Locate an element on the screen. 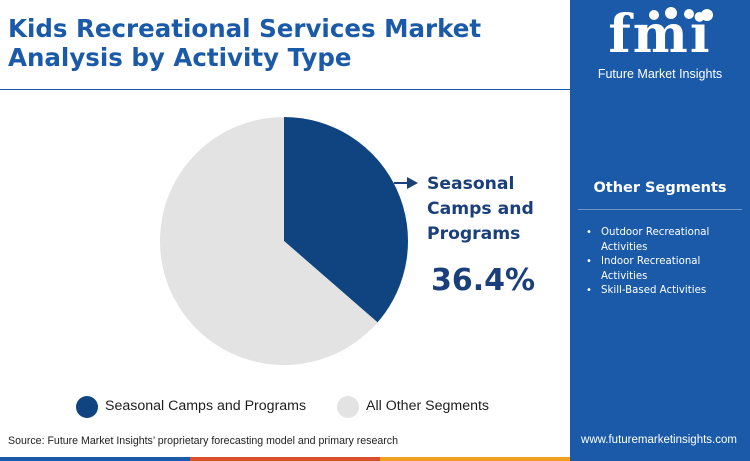 Image resolution: width=750 pixels, height=461 pixels. logo-wordmark: fmi is located at coordinates (660, 34).